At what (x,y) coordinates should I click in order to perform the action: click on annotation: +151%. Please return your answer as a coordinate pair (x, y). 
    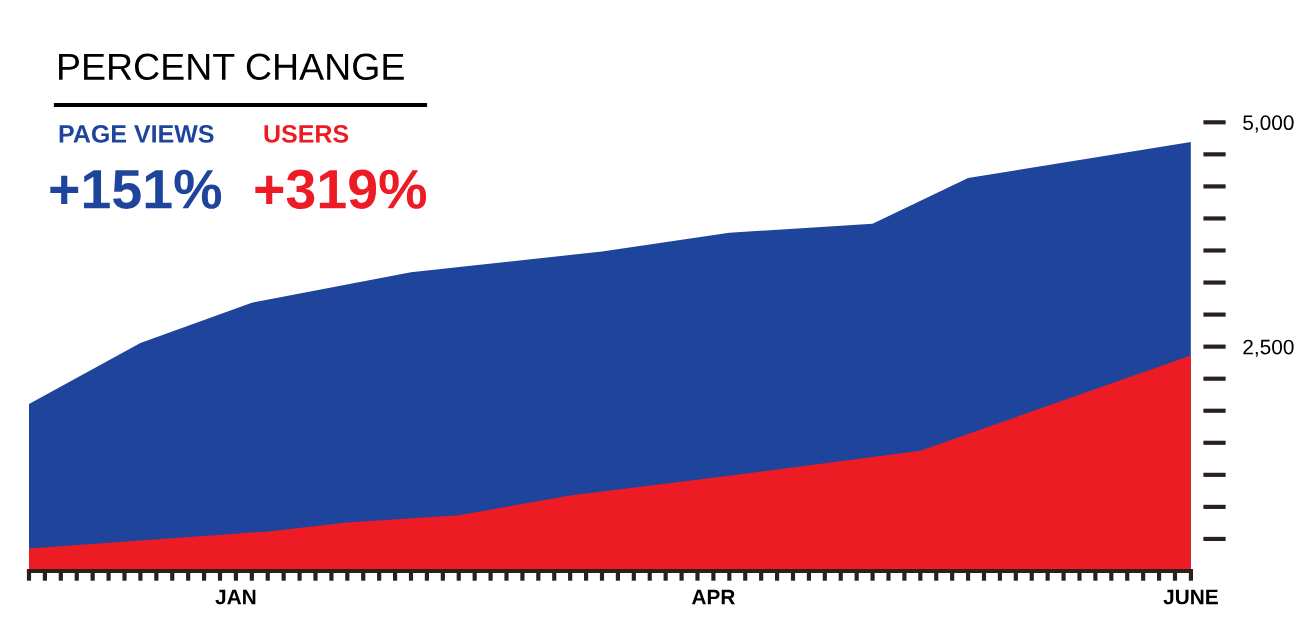
    Looking at the image, I should click on (136, 189).